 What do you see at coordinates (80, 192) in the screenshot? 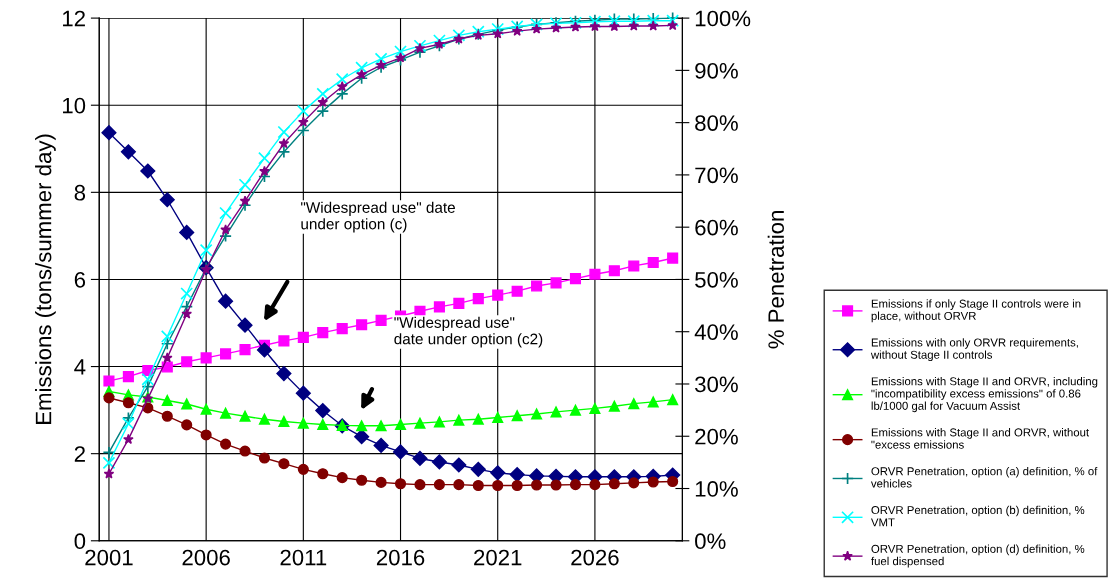
I see `y-tick-label: 8` at bounding box center [80, 192].